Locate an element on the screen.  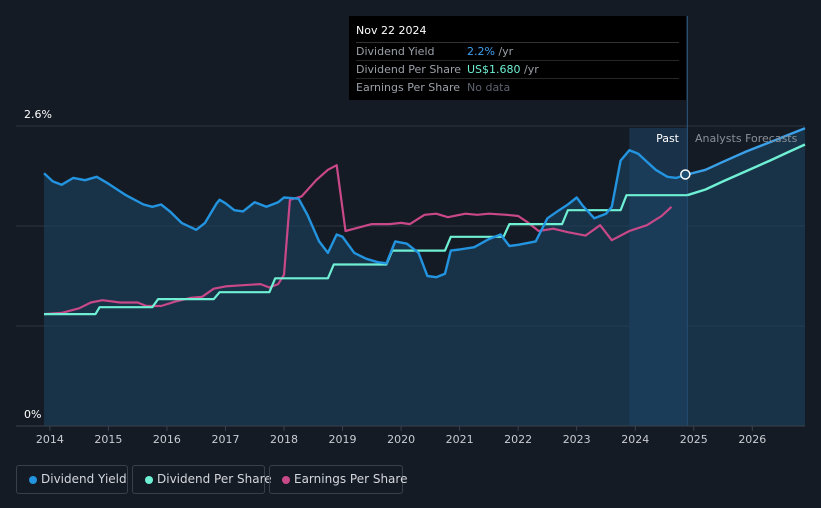
tooltip-value: No data is located at coordinates (489, 87).